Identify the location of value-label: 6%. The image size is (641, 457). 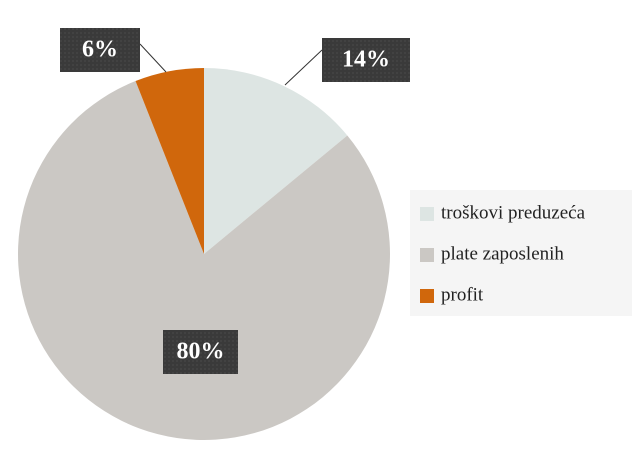
(100, 50).